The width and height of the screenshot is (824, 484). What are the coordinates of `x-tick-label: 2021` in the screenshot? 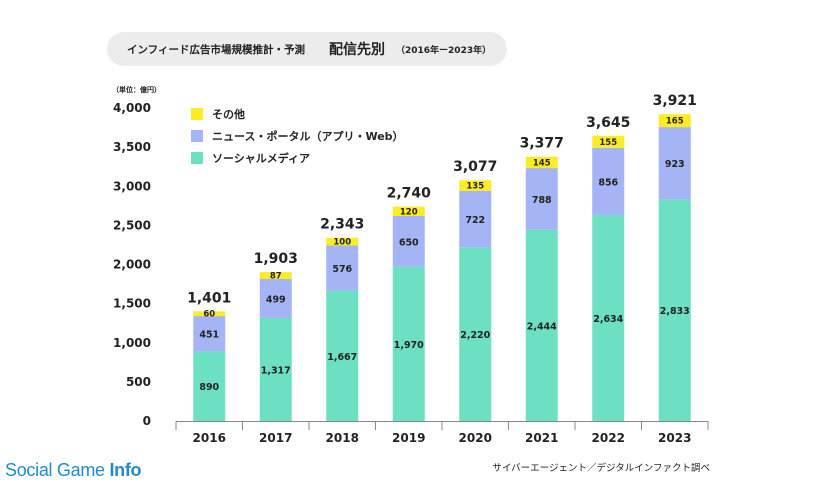 It's located at (541, 438).